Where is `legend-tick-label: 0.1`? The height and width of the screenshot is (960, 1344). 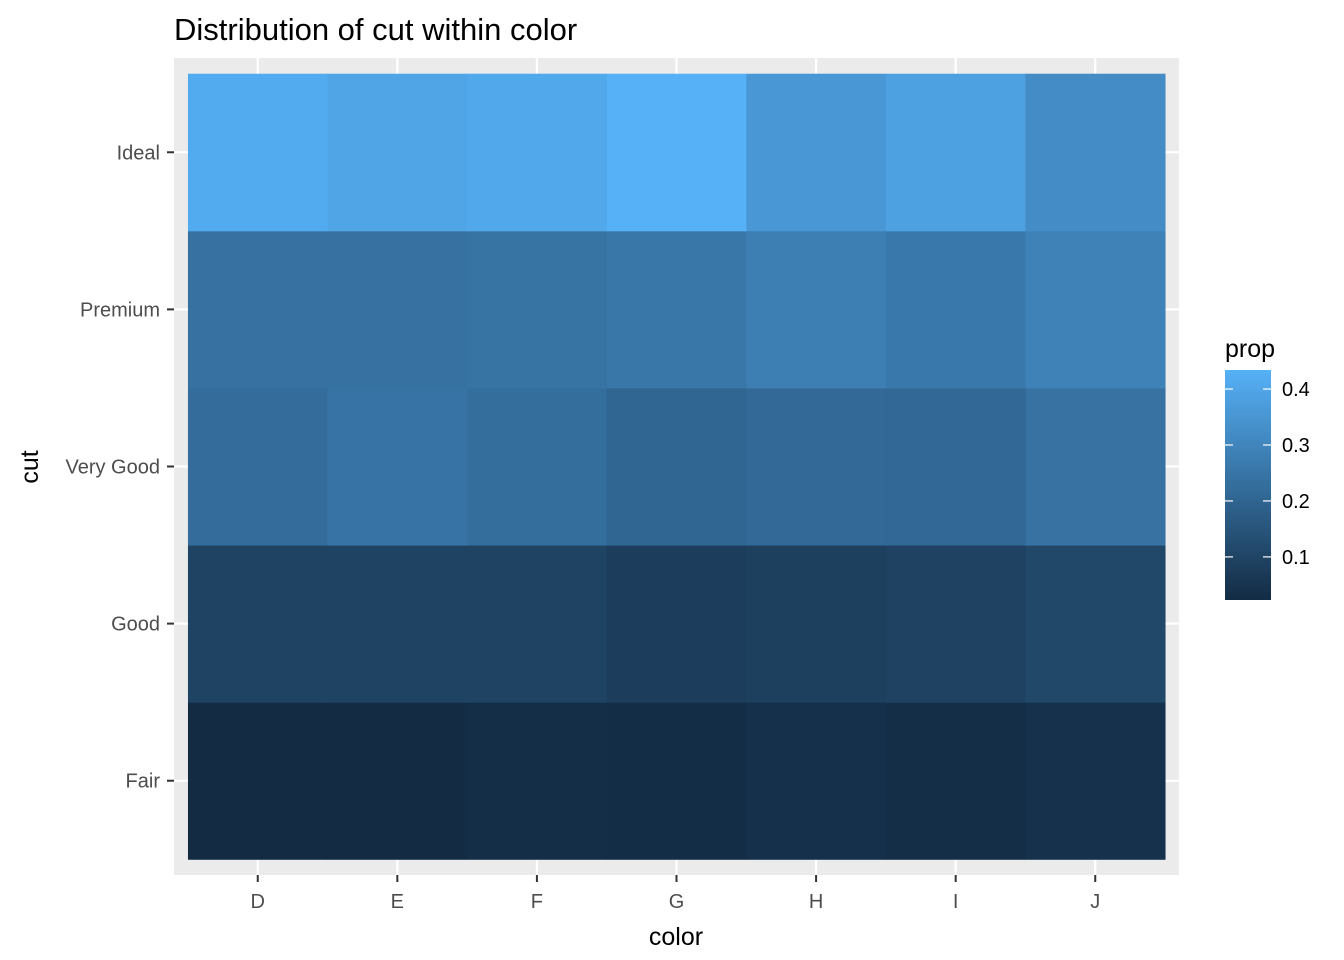
legend-tick-label: 0.1 is located at coordinates (1296, 558).